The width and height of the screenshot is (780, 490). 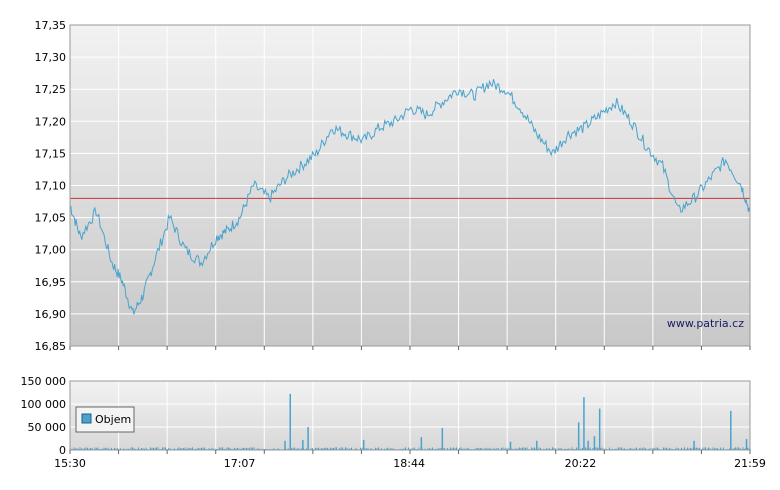 What do you see at coordinates (410, 421) in the screenshot?
I see `volume-bars` at bounding box center [410, 421].